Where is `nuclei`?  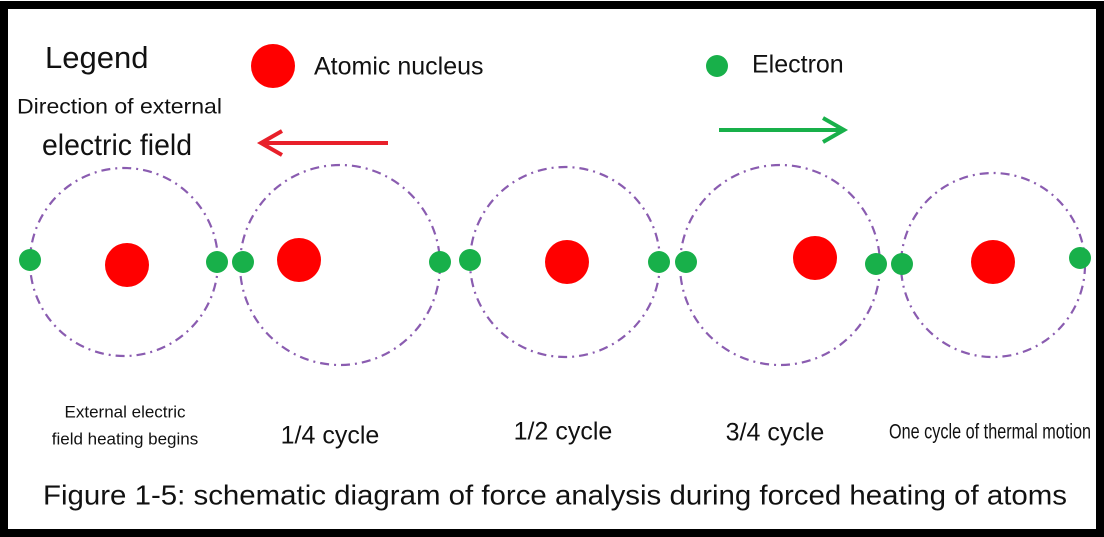 nuclei is located at coordinates (560, 261).